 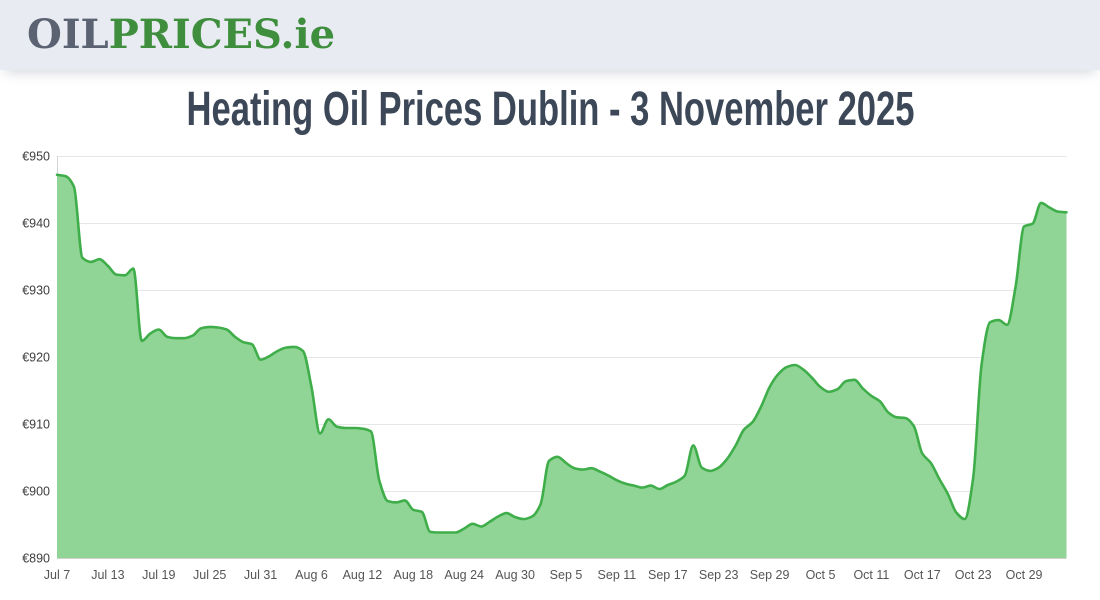 What do you see at coordinates (36, 492) in the screenshot?
I see `y-tick-label: €900` at bounding box center [36, 492].